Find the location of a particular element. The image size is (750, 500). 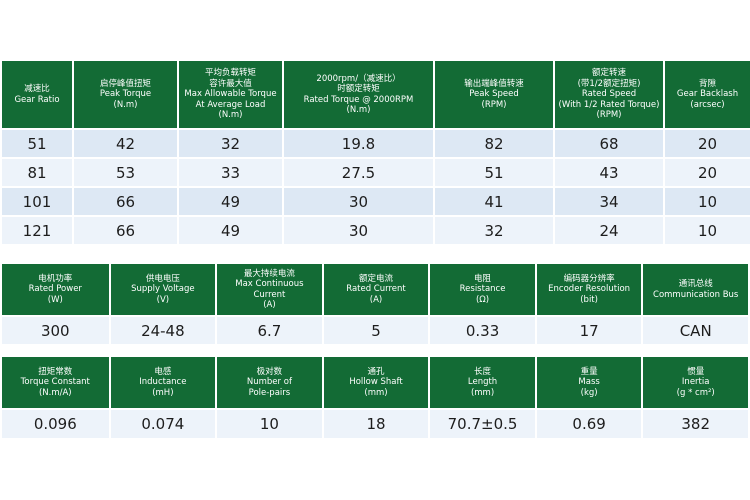

header-hollow-shaft: 通孔 Hollow Shaft (mm) is located at coordinates (376, 382).